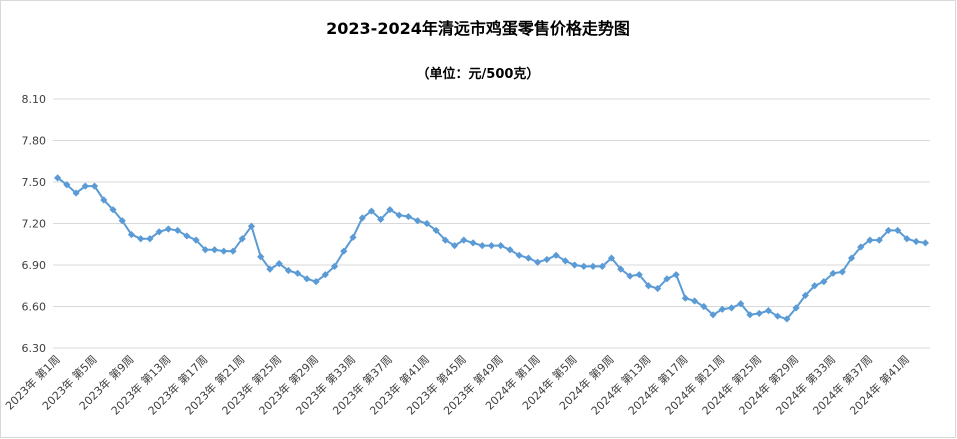 The width and height of the screenshot is (957, 439). What do you see at coordinates (34, 265) in the screenshot?
I see `y-tick-label: 6.90` at bounding box center [34, 265].